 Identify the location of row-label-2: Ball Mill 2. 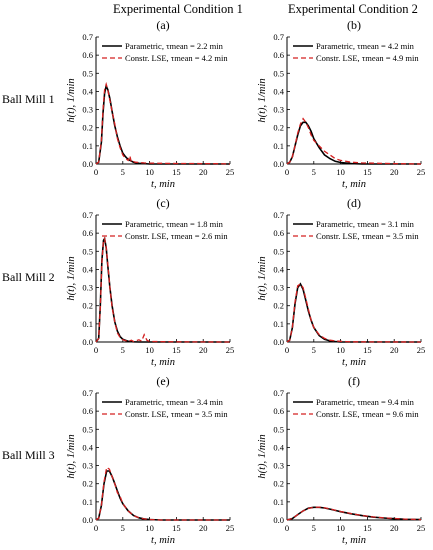
(28, 277).